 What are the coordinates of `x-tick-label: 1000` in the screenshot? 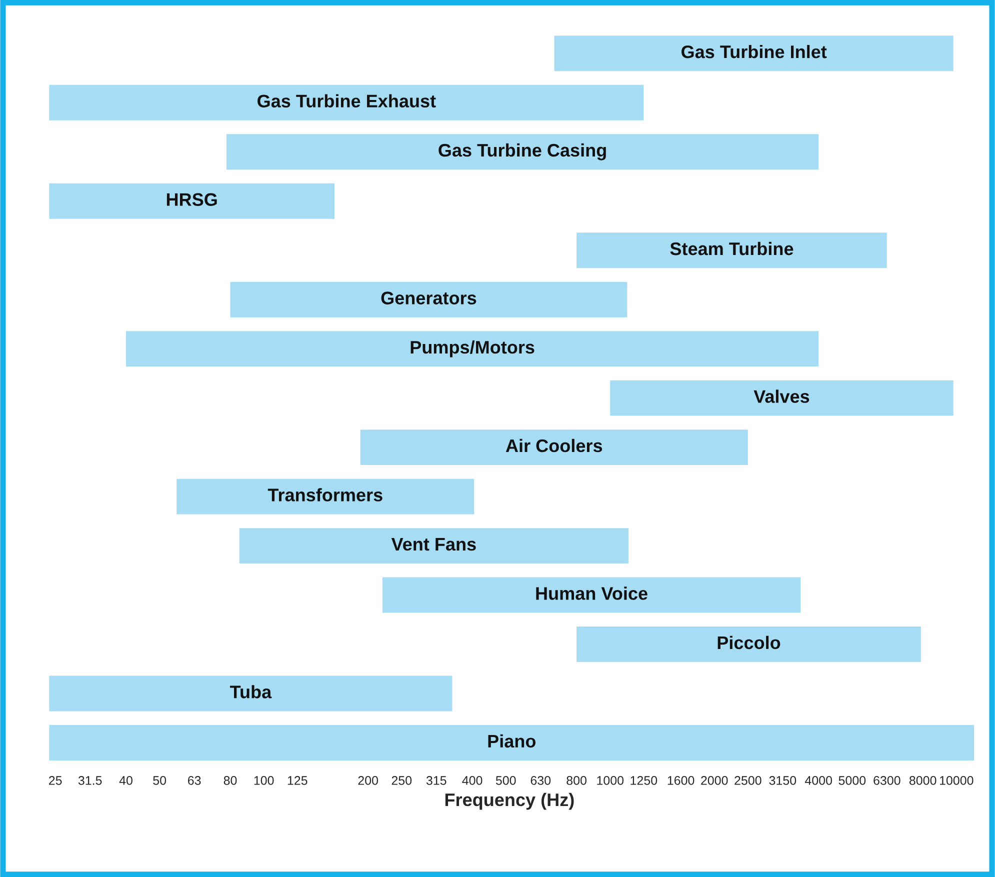 It's located at (610, 780).